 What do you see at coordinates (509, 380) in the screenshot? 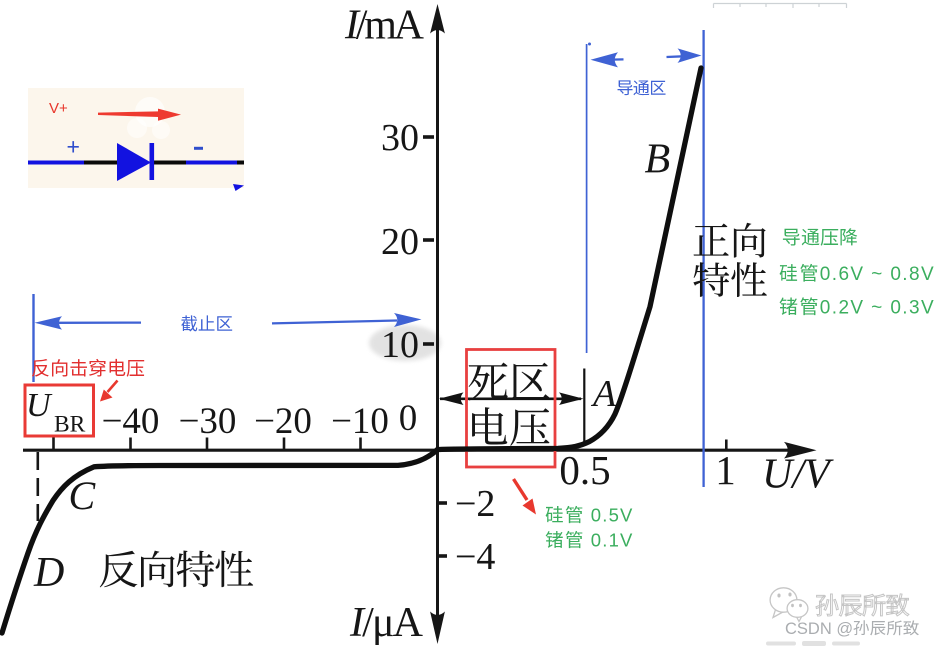
I see `svg-text: 死区` at bounding box center [509, 380].